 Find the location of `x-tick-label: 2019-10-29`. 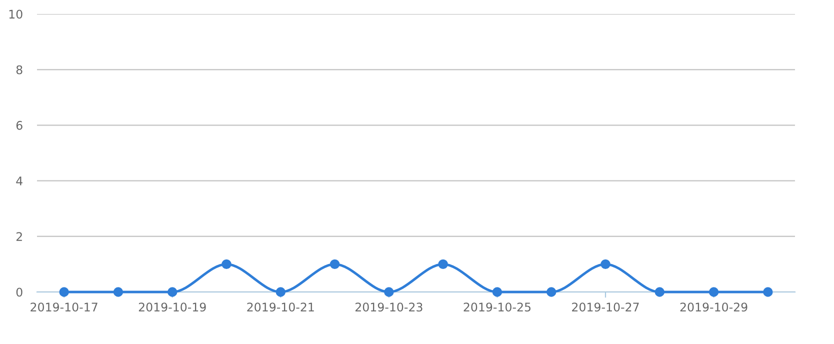

x-tick-label: 2019-10-29 is located at coordinates (714, 307).